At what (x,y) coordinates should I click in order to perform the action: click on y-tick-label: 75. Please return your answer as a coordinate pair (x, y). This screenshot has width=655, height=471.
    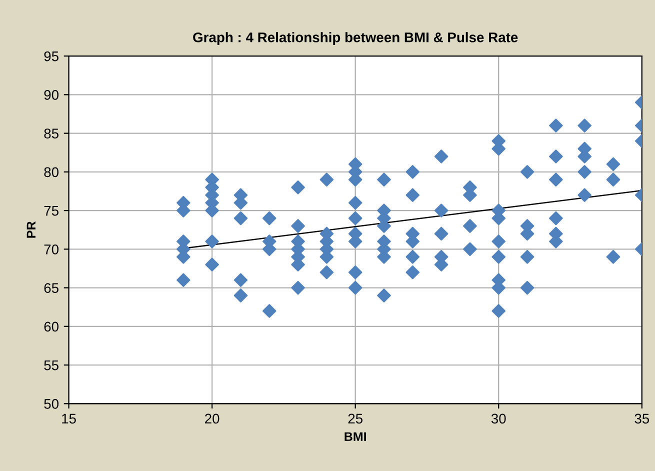
    Looking at the image, I should click on (51, 211).